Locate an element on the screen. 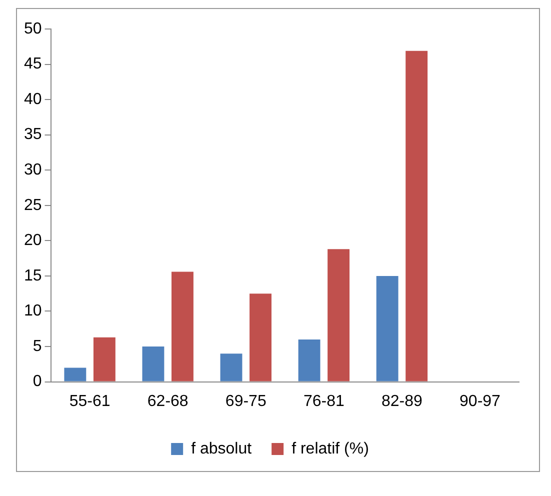 This screenshot has width=551, height=496. x-tick-label: 90-97 is located at coordinates (480, 401).